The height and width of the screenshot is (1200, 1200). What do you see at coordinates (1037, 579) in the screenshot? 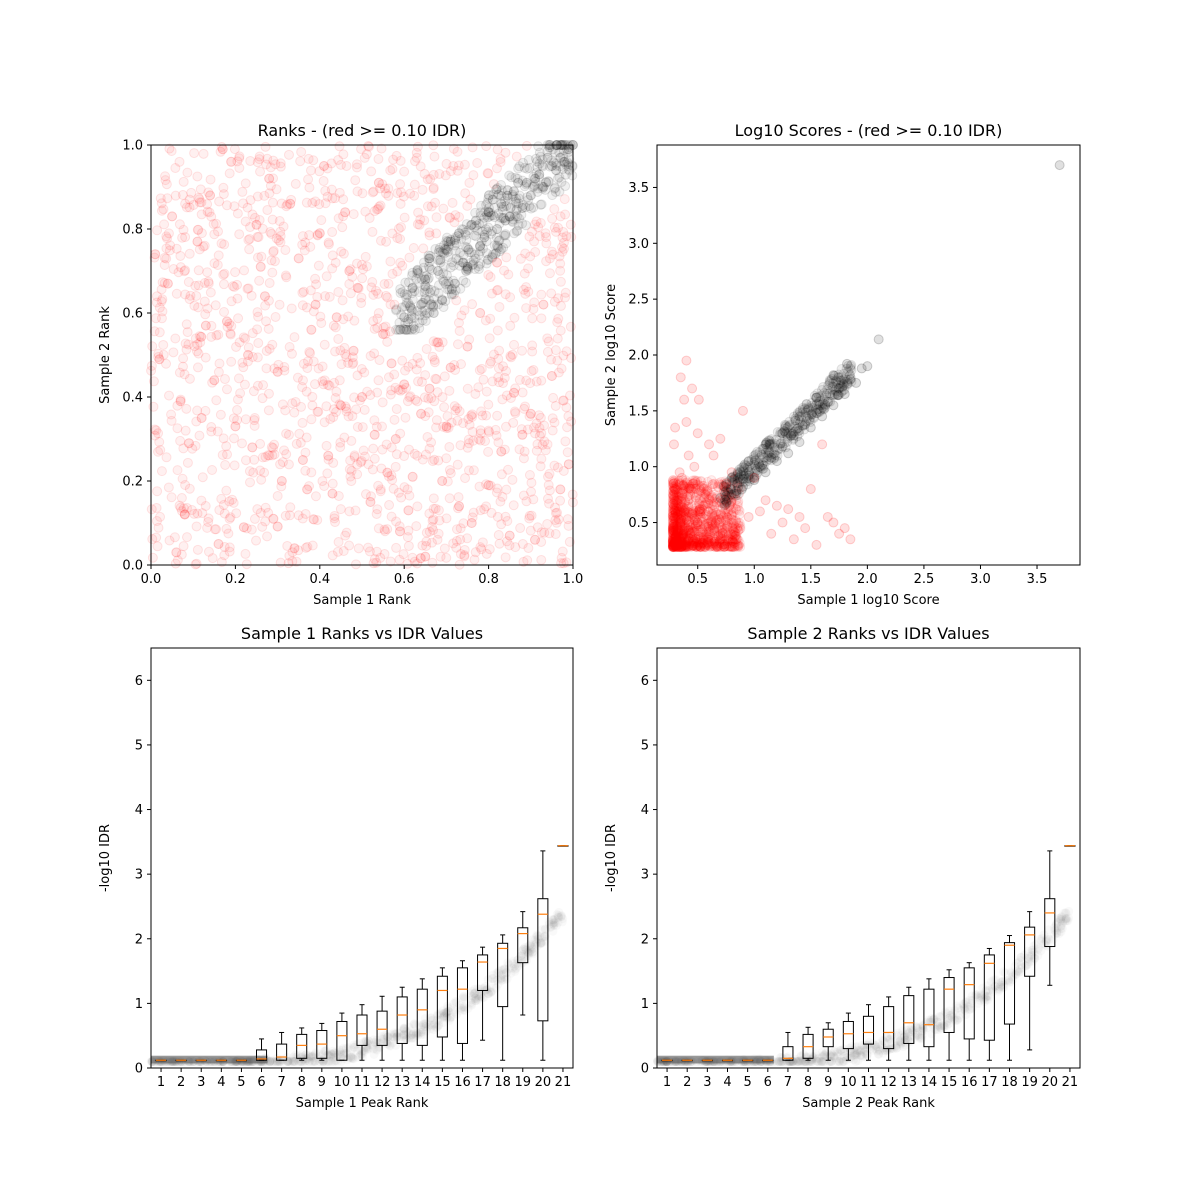
I see `x-tick-label: 3.5` at bounding box center [1037, 579].